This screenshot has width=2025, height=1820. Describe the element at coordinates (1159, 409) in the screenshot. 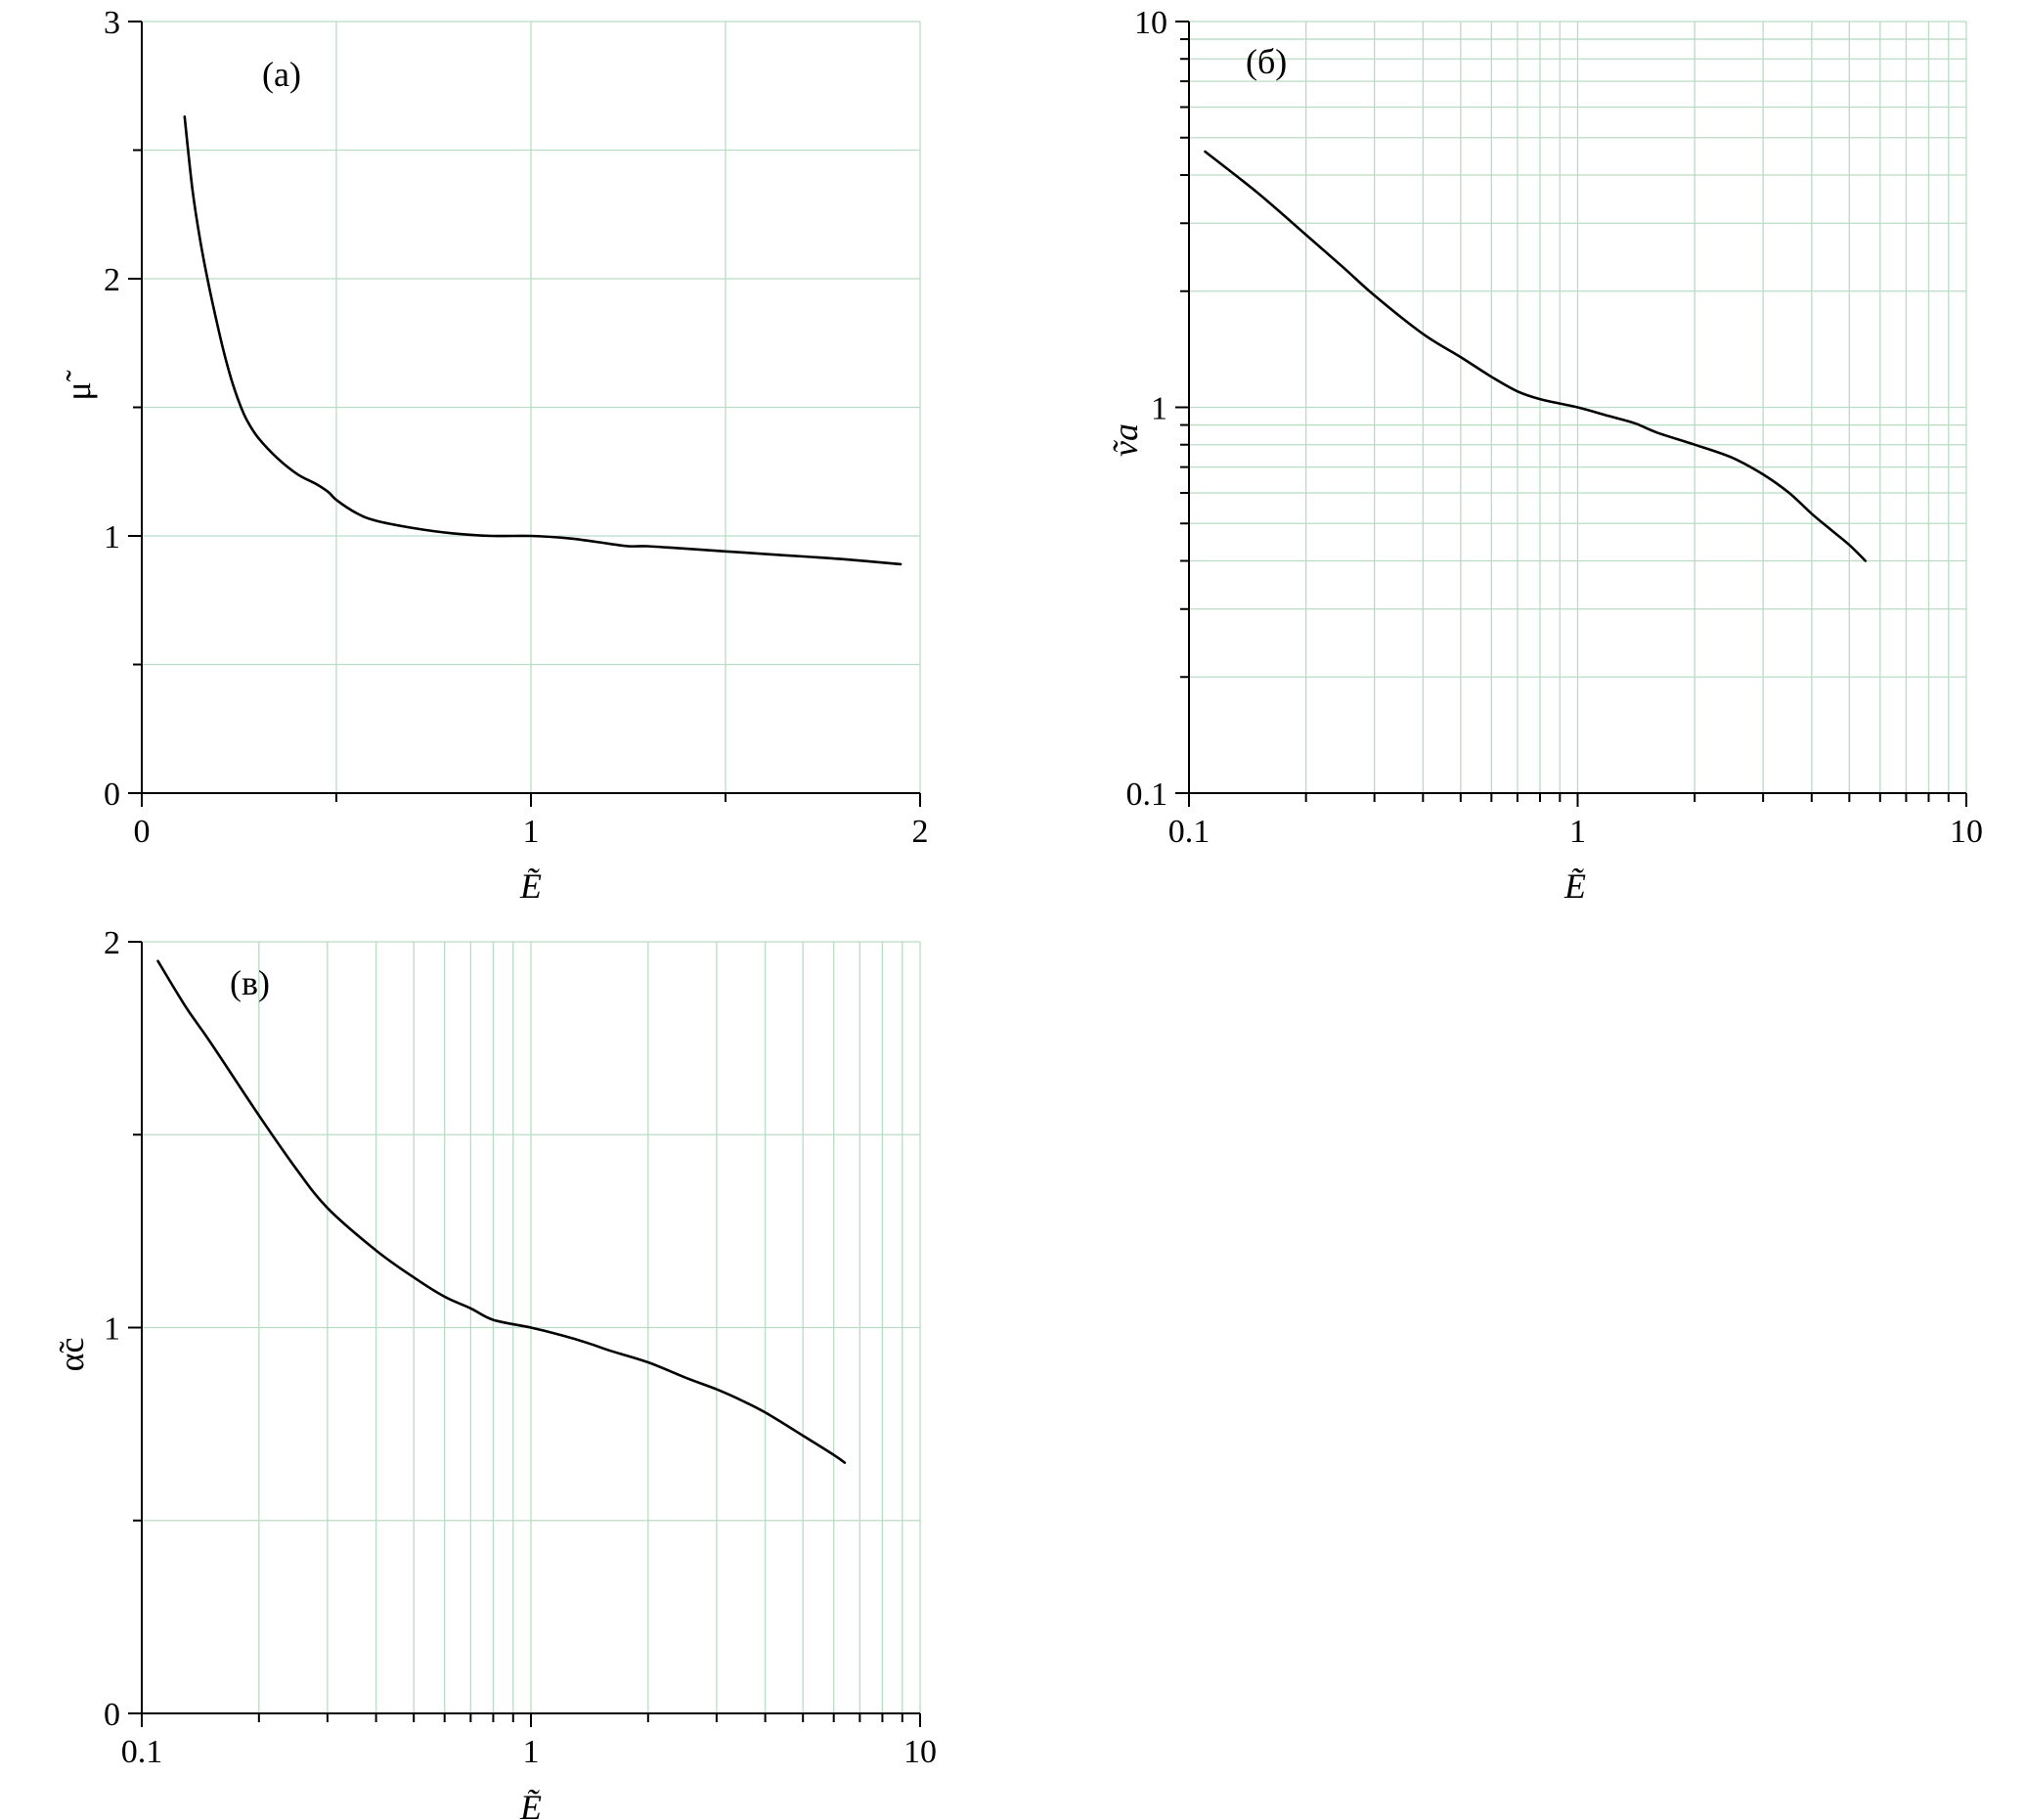

I see `panel-b-y-tick-label: 1` at that location.